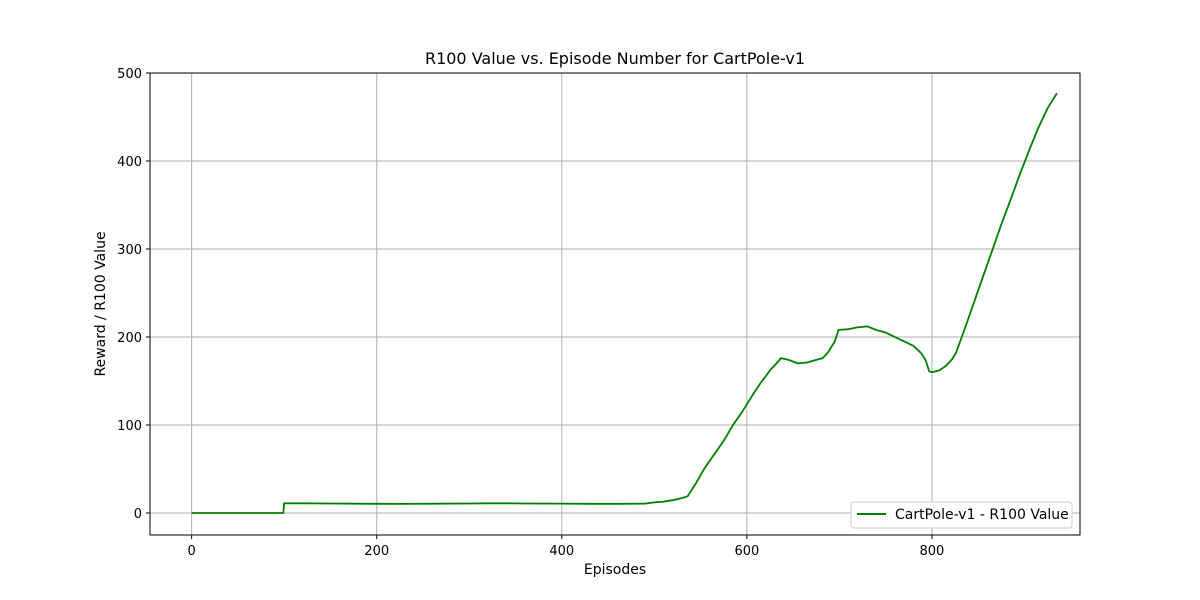 This screenshot has width=1200, height=600. I want to click on x-axis-label: Episodes, so click(615, 570).